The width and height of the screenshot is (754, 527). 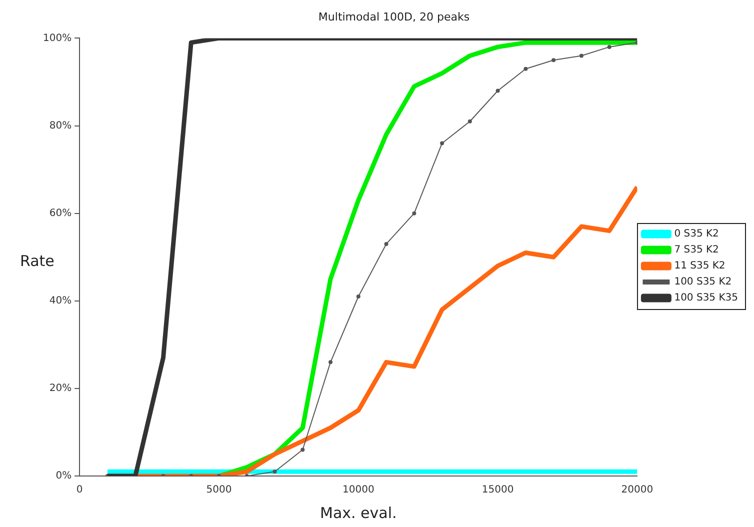 I want to click on legend-label: 0 S35 K2, so click(x=696, y=234).